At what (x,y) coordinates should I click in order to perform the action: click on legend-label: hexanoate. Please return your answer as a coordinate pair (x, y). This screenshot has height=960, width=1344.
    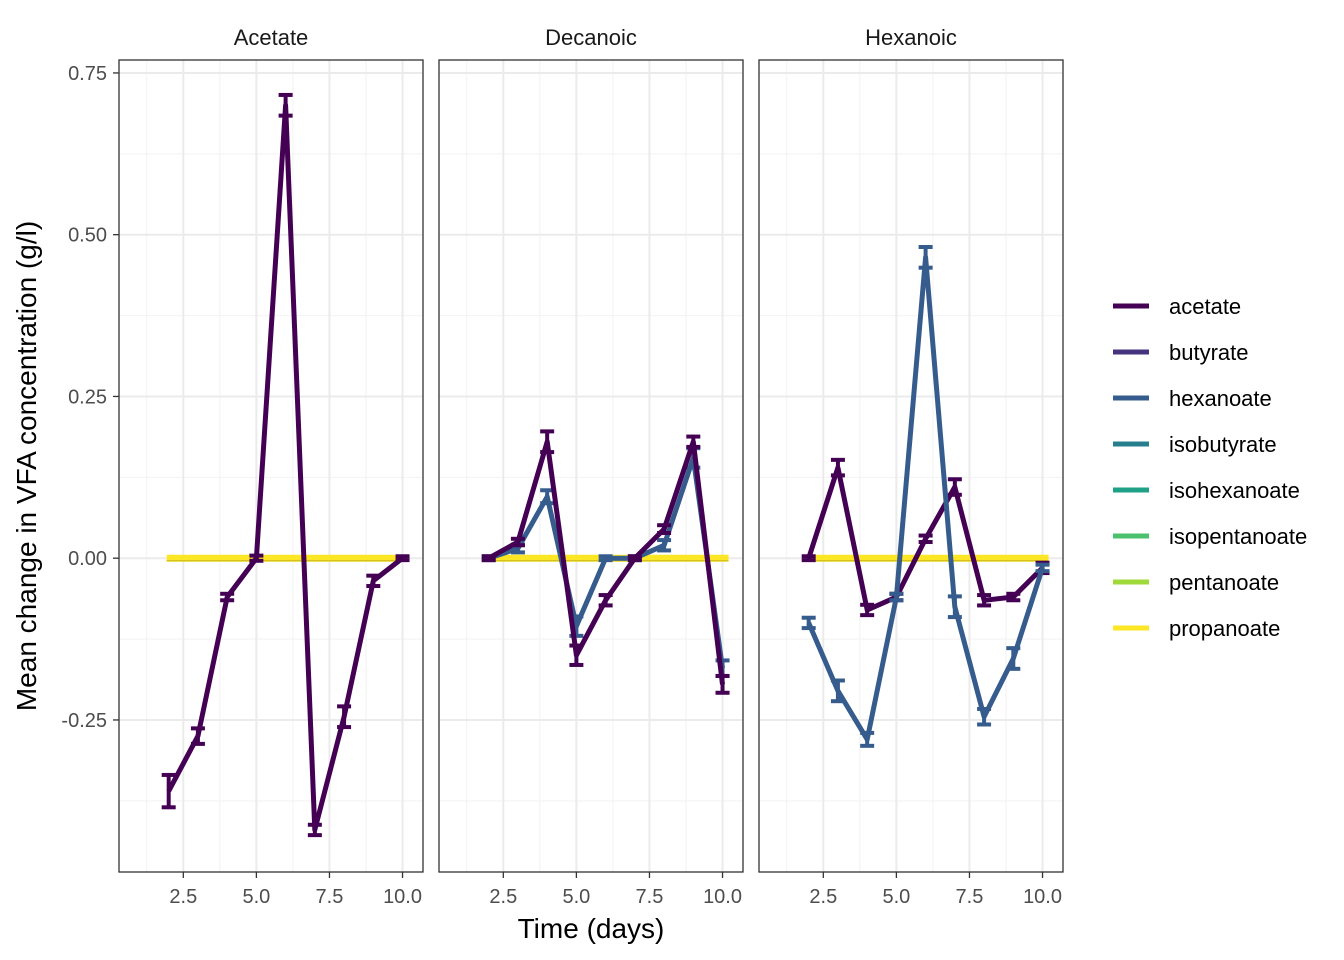
    Looking at the image, I should click on (1220, 398).